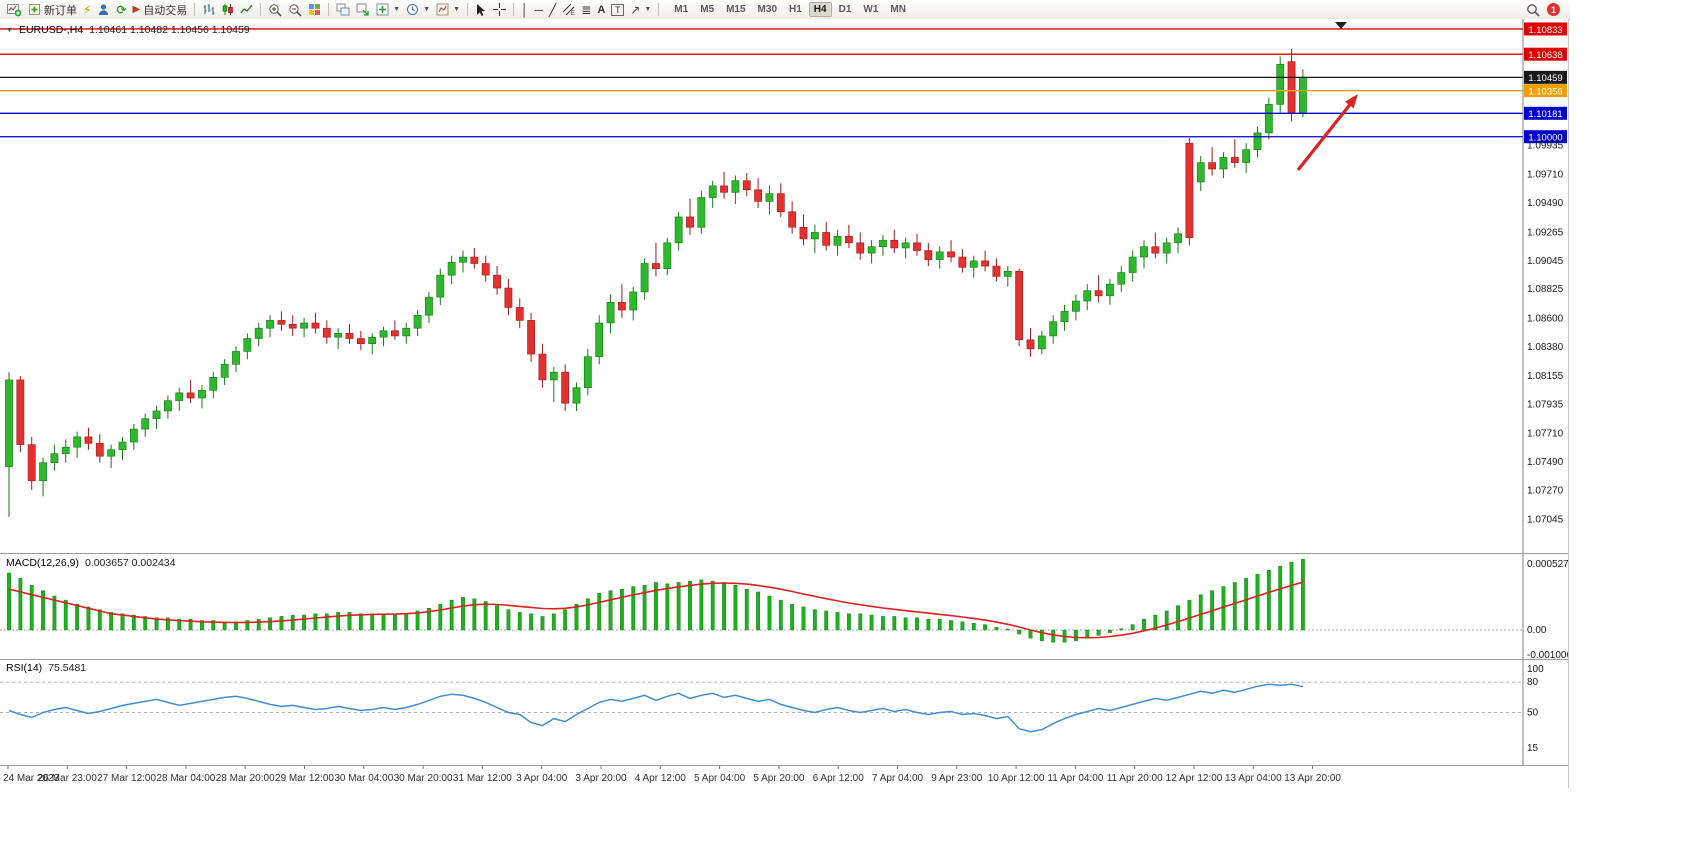 The width and height of the screenshot is (1692, 847). Describe the element at coordinates (34, 9) in the screenshot. I see `new-order-icon` at that location.